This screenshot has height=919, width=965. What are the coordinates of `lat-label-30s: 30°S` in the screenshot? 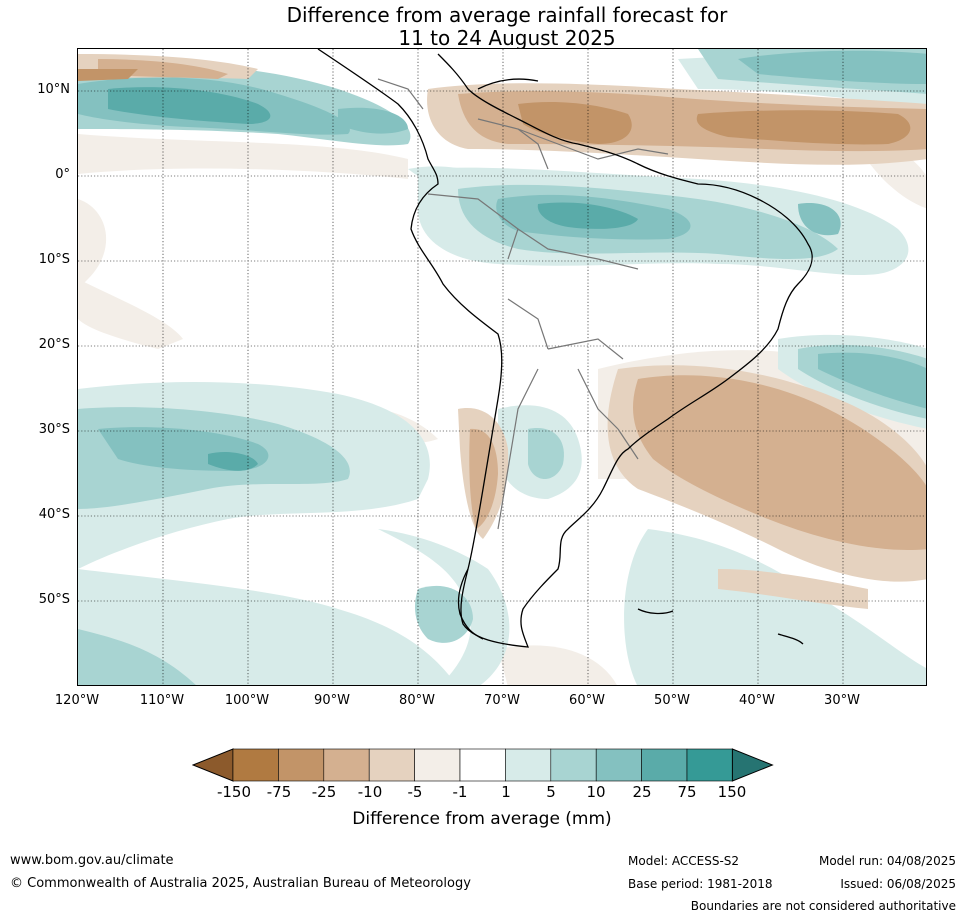 It's located at (54, 429).